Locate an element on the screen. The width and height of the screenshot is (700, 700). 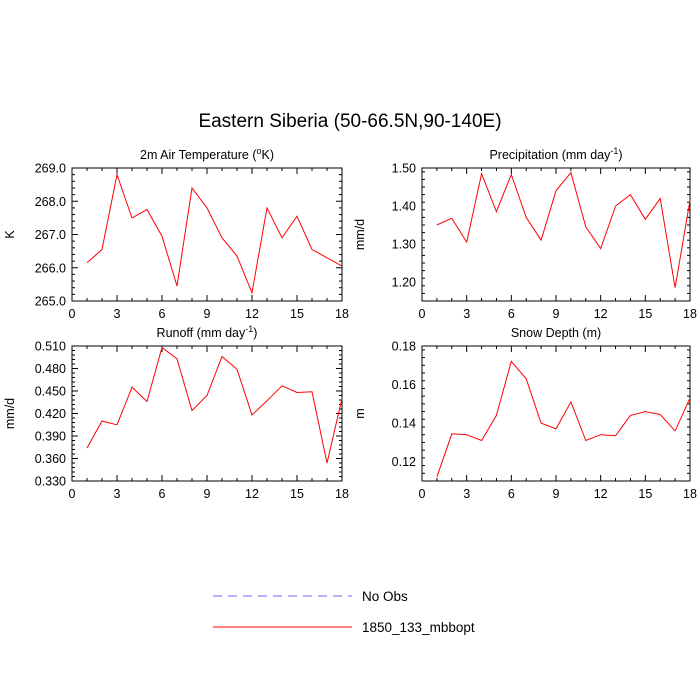
precipitation-title-main: Precipitation (mm day is located at coordinates (550, 155).